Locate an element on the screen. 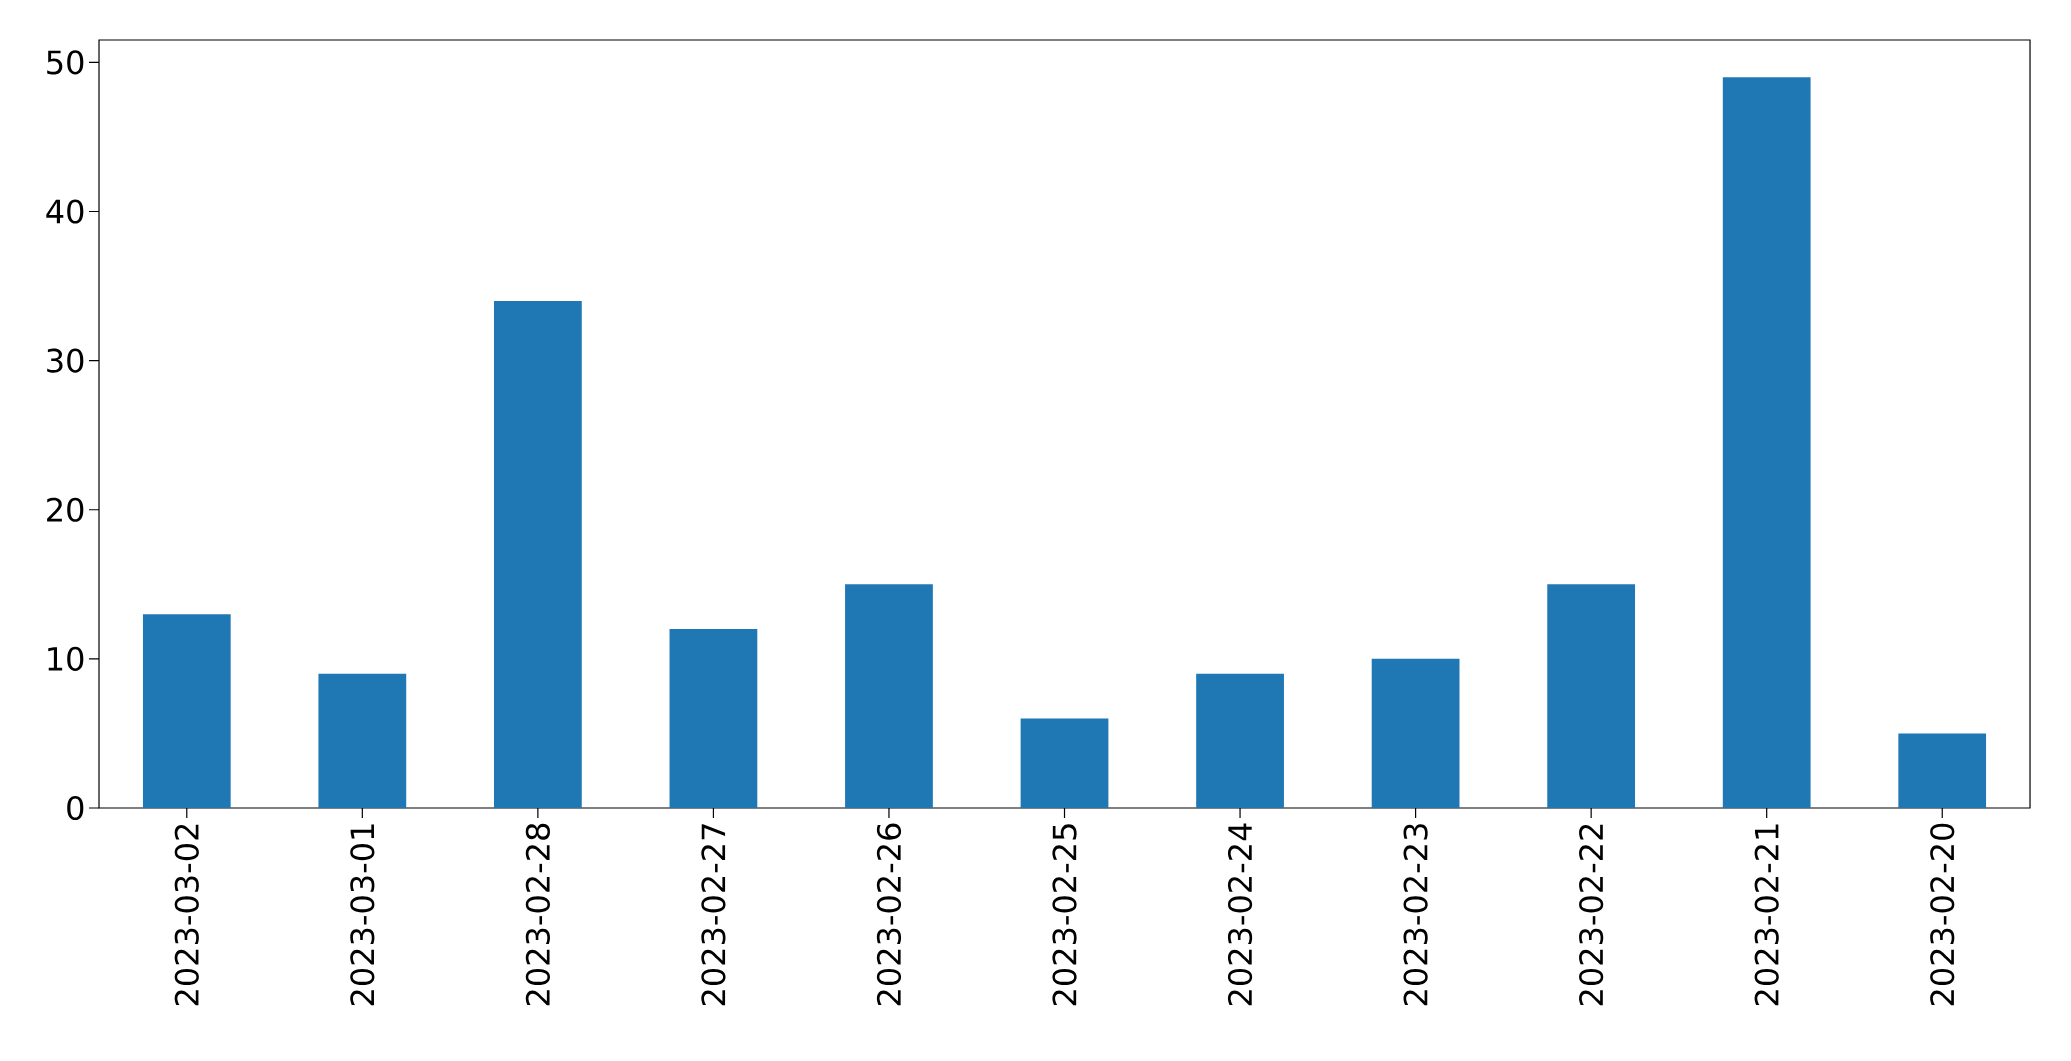  x-tick-label: 2023-02-26 is located at coordinates (889, 914).